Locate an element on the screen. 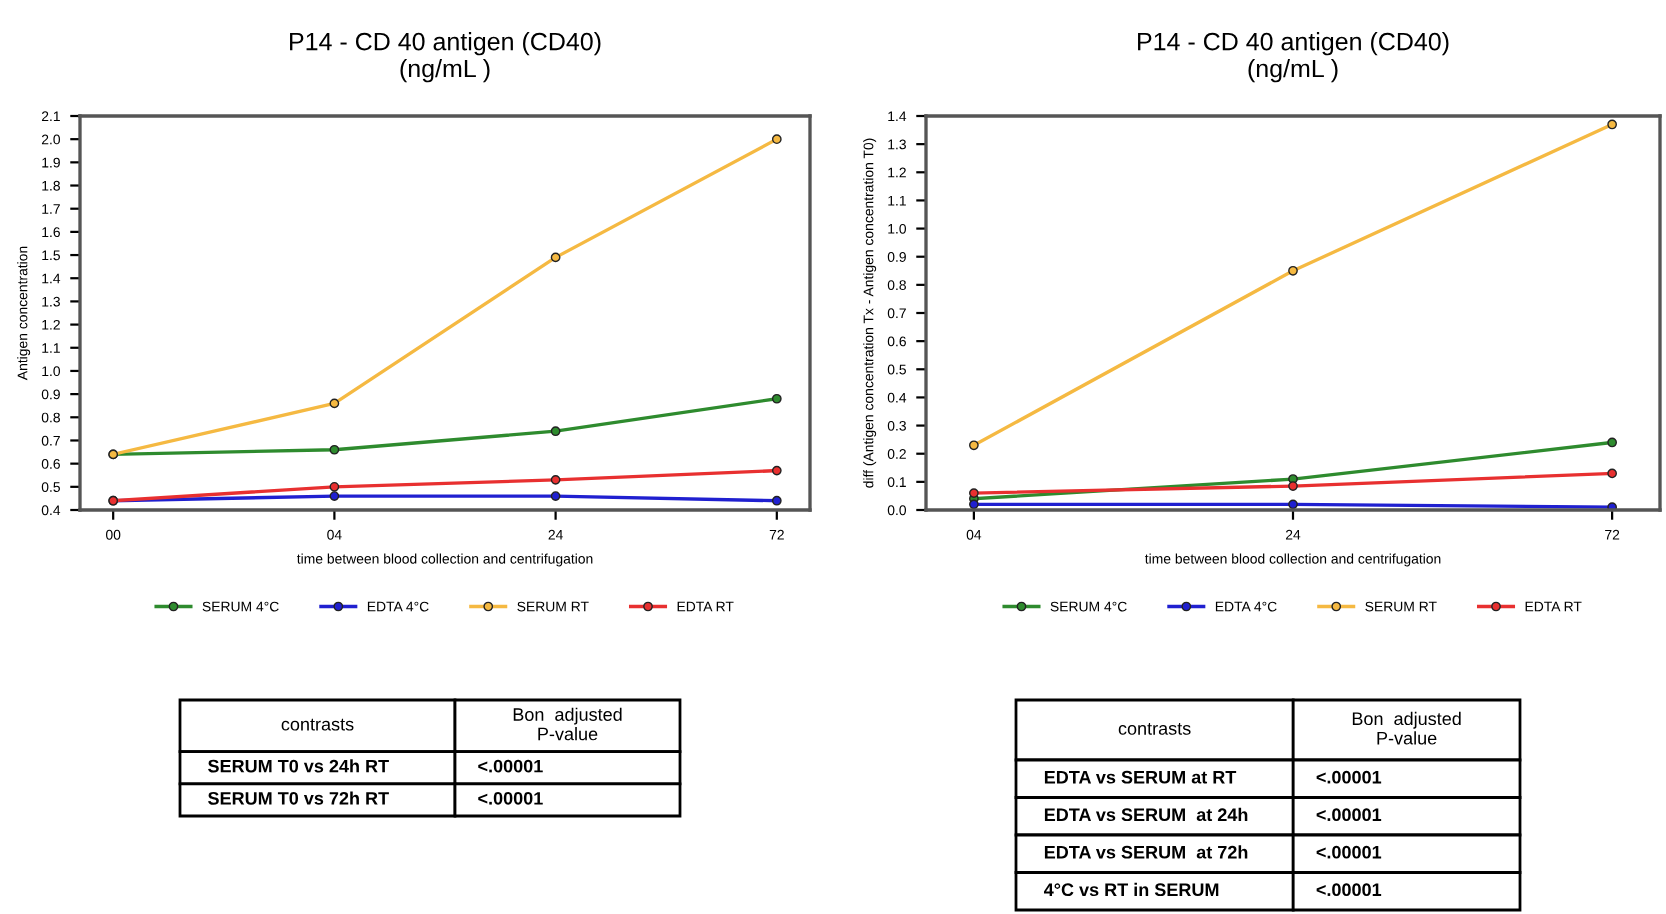 The height and width of the screenshot is (914, 1666). text: EDTA vs SERUM at RT is located at coordinates (1140, 777).